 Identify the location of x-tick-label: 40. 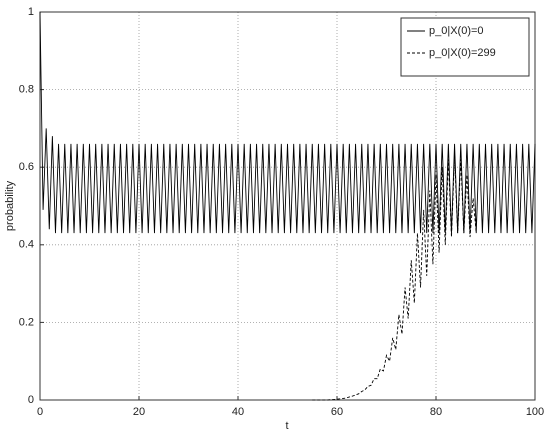
(238, 412).